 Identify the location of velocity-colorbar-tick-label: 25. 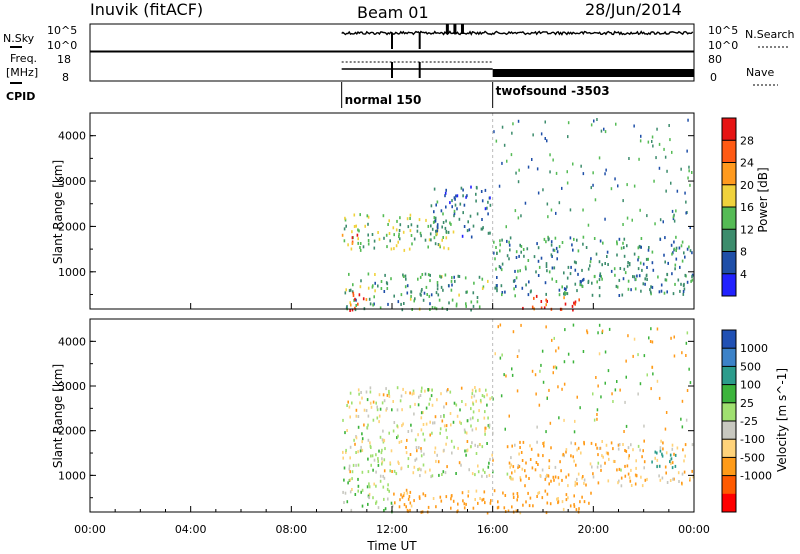
(747, 403).